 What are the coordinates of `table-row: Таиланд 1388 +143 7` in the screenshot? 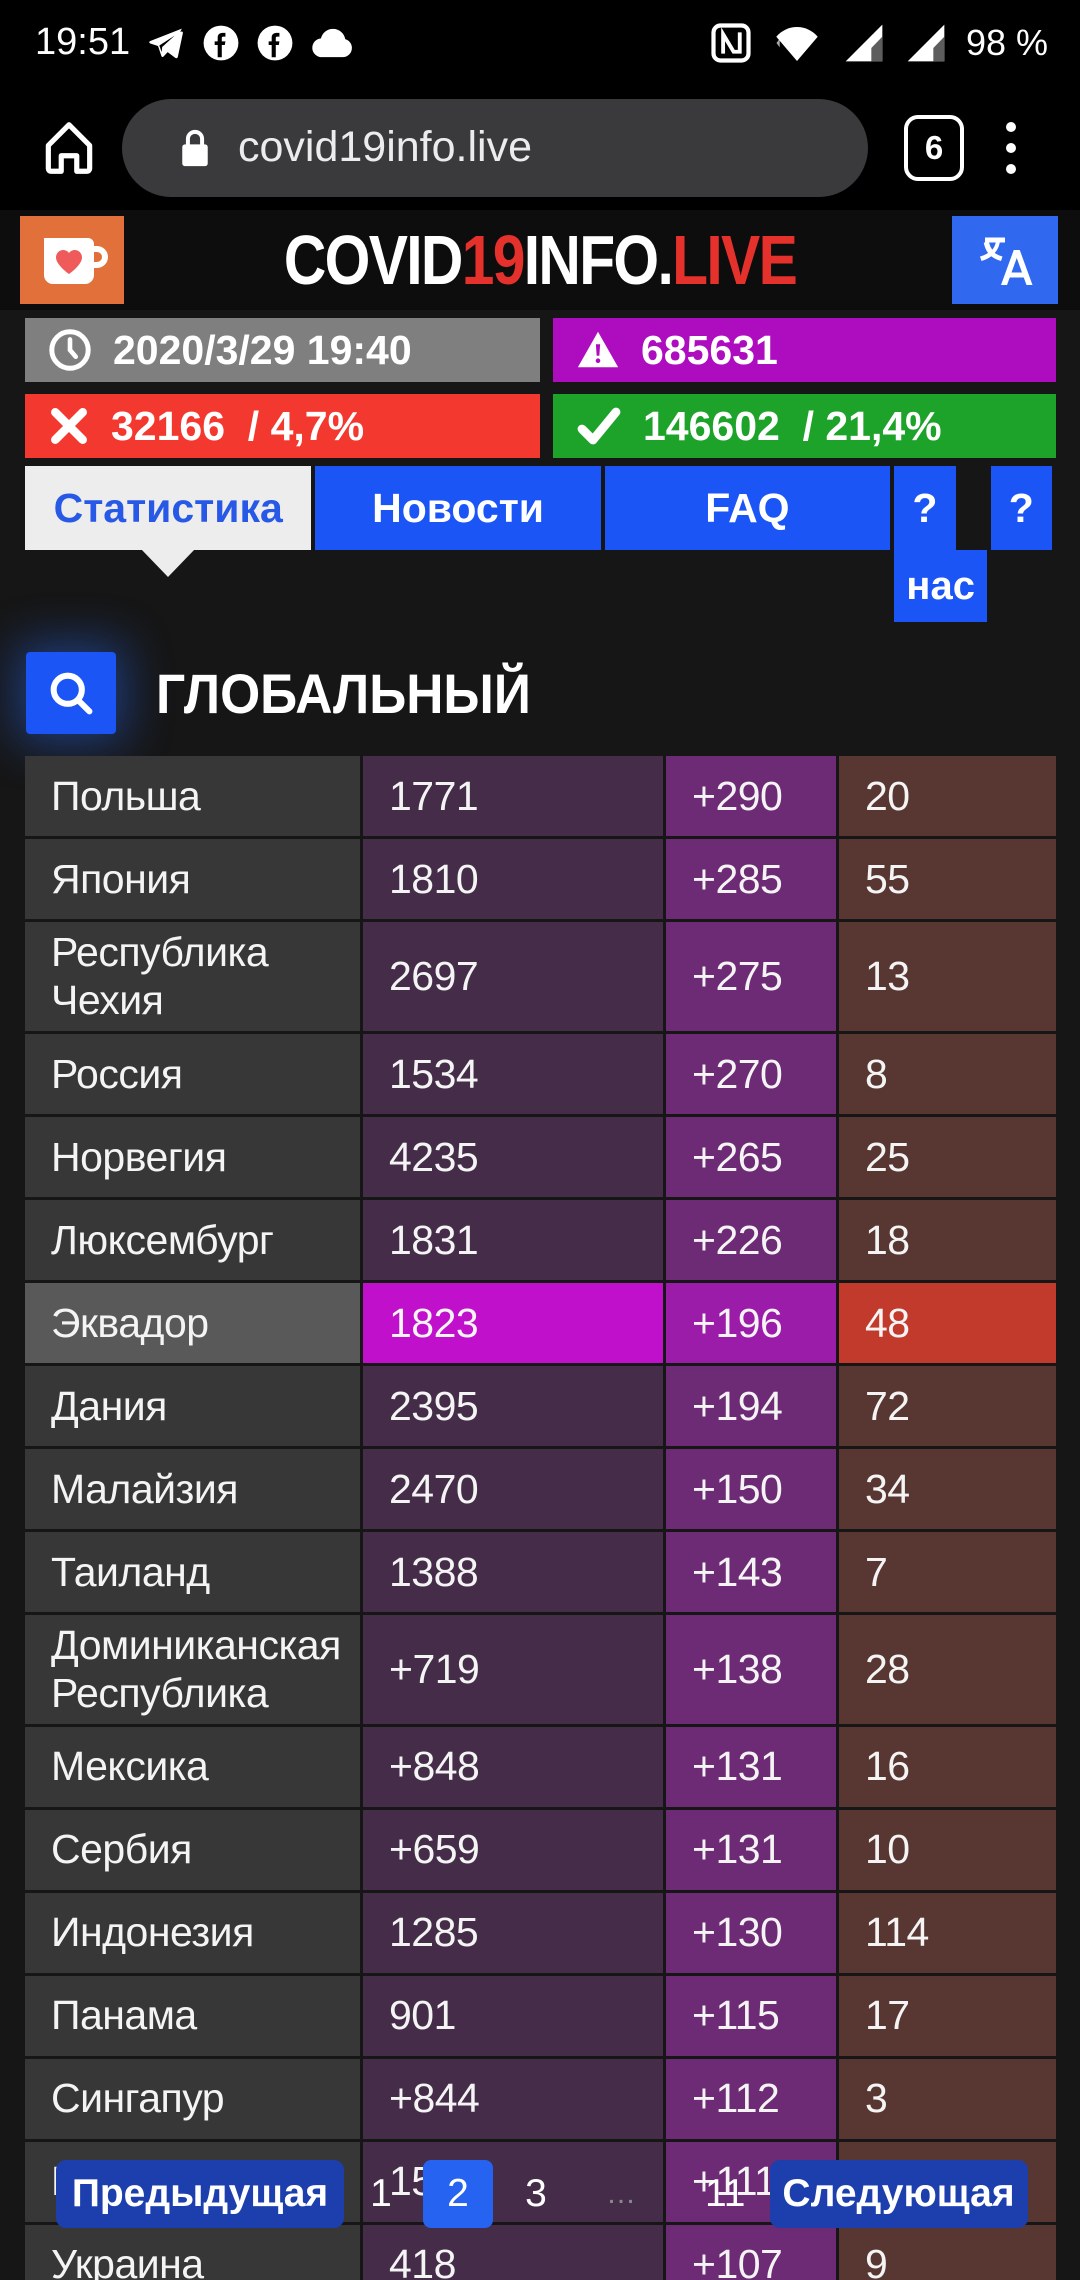 It's located at (540, 1571).